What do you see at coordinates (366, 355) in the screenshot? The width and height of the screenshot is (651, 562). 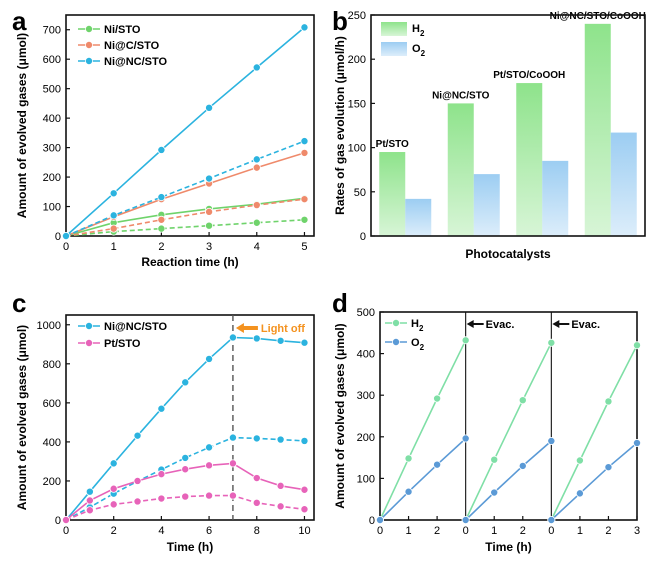 I see `panel-d-ytick-label: 400` at bounding box center [366, 355].